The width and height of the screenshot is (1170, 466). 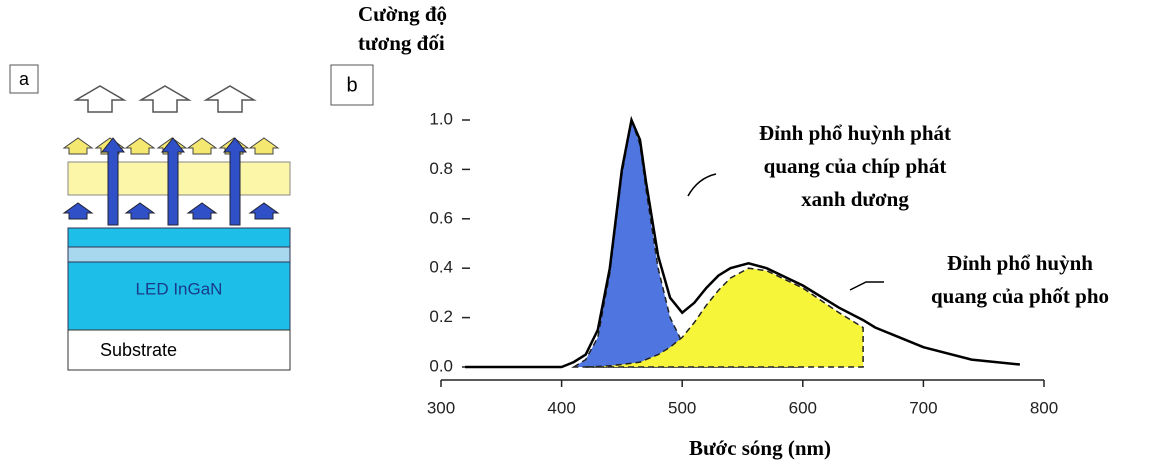 I want to click on led-stripe, so click(x=179, y=254).